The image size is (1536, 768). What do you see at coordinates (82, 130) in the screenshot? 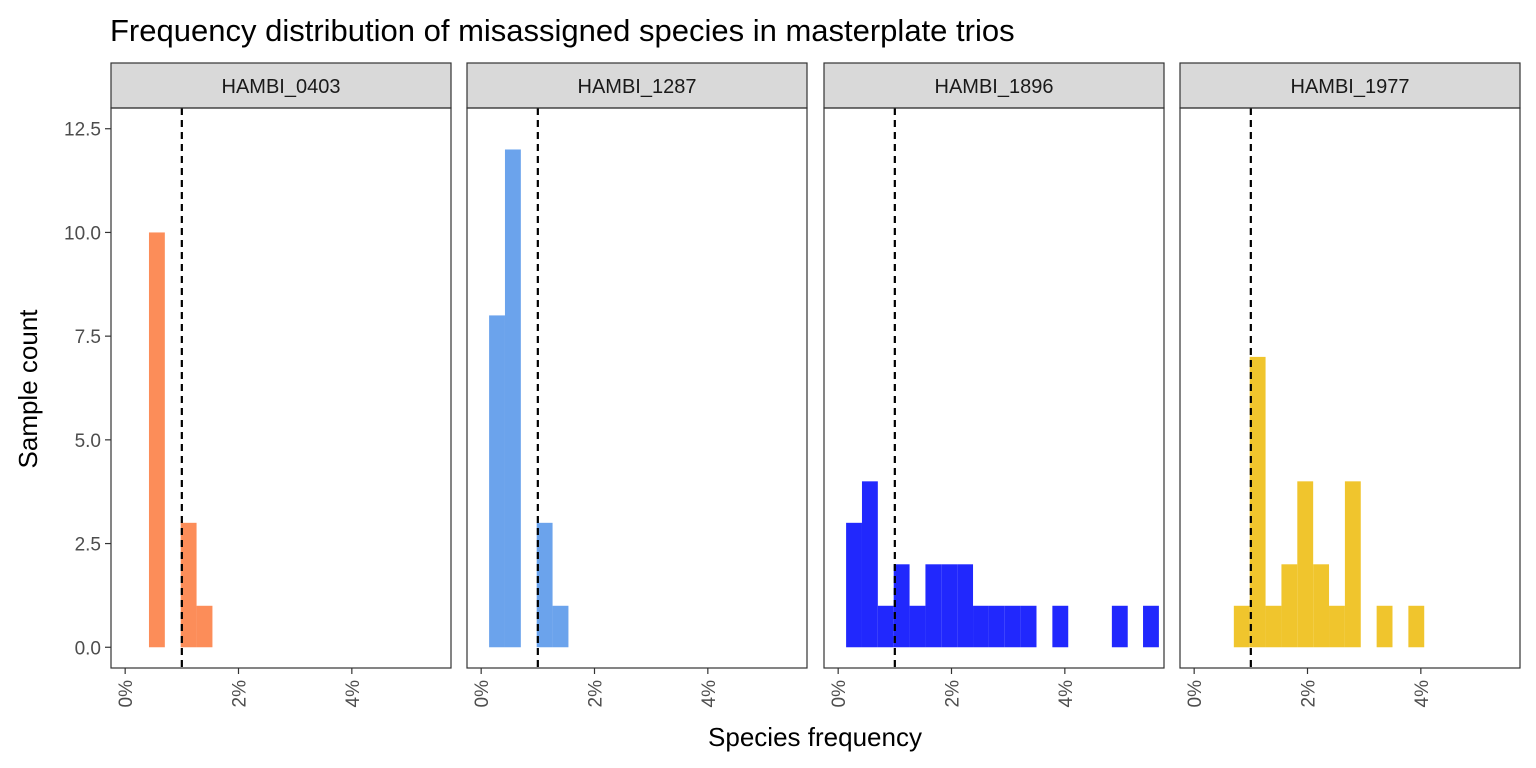
I see `y-tick-label: 12.5` at bounding box center [82, 130].